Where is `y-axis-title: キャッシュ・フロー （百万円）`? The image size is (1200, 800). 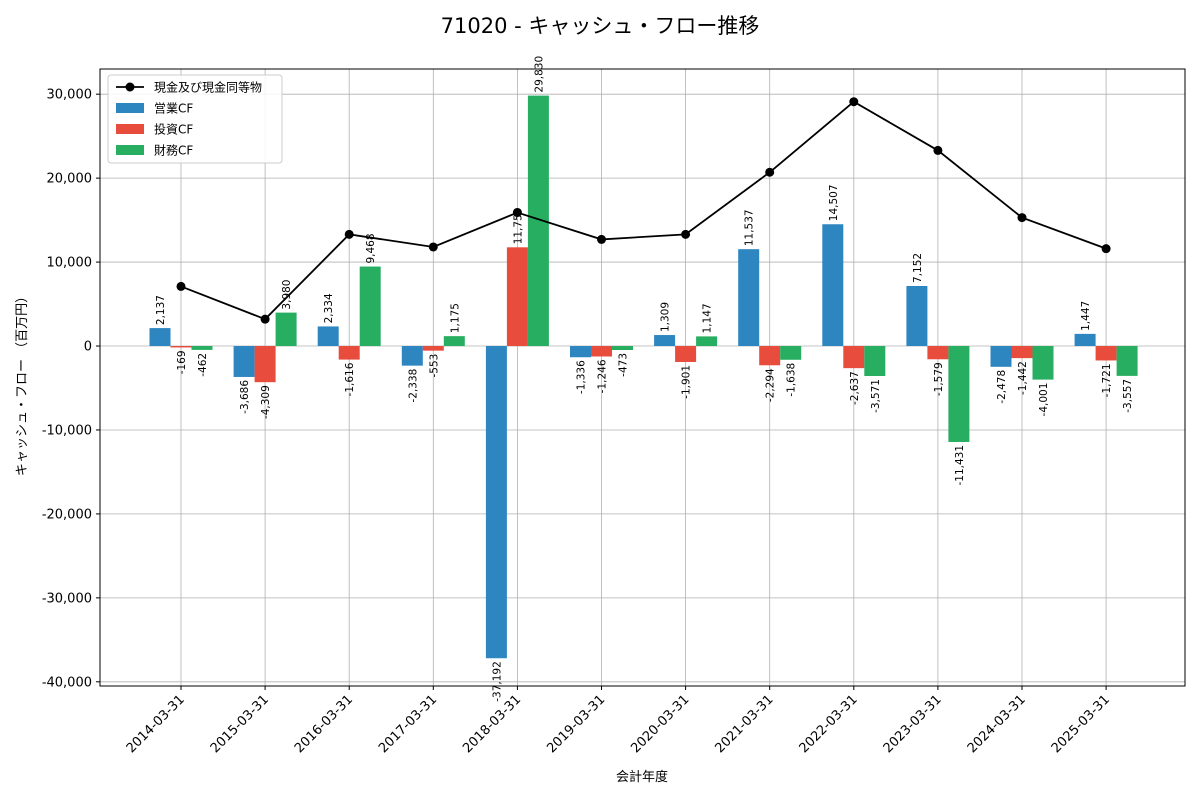 y-axis-title: キャッシュ・フロー （百万円） is located at coordinates (22, 383).